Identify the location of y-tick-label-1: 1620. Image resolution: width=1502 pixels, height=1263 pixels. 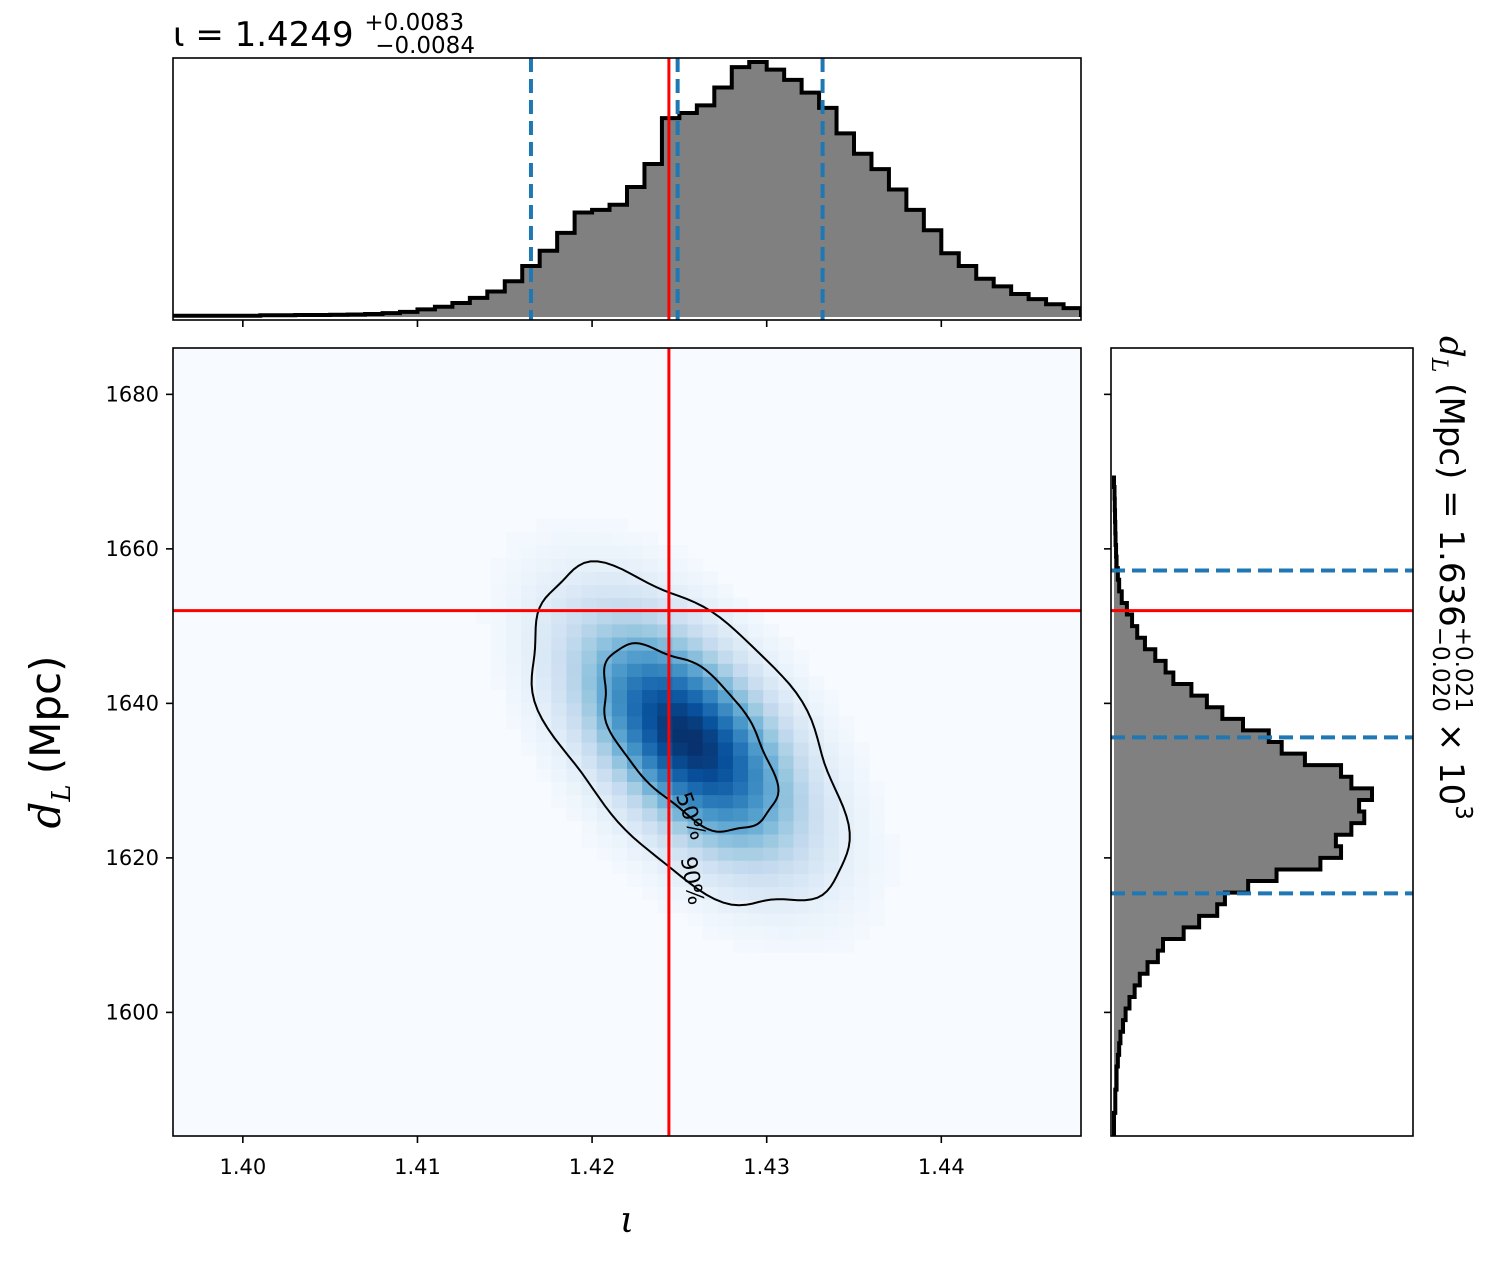
(132, 858).